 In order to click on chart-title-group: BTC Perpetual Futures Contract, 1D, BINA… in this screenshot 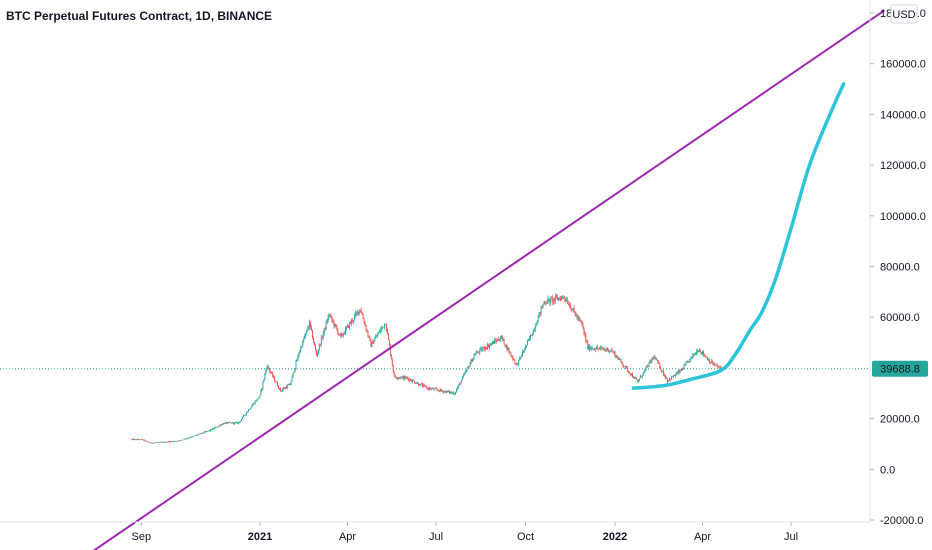, I will do `click(139, 16)`.